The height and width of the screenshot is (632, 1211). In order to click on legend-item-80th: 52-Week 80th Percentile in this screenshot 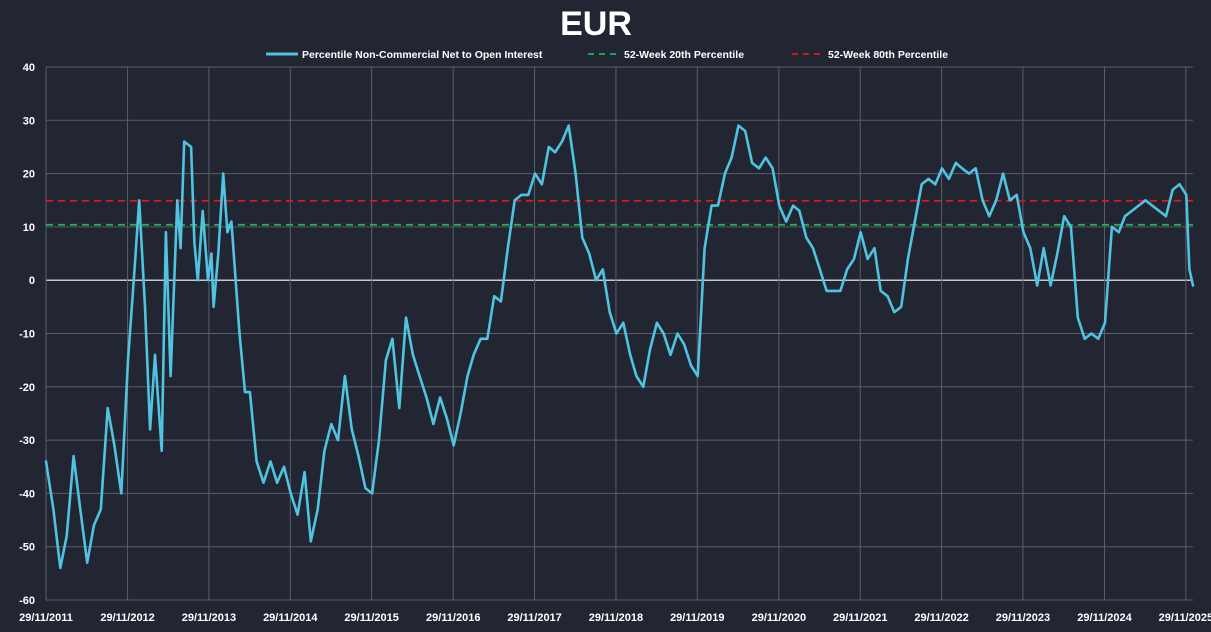, I will do `click(870, 55)`.